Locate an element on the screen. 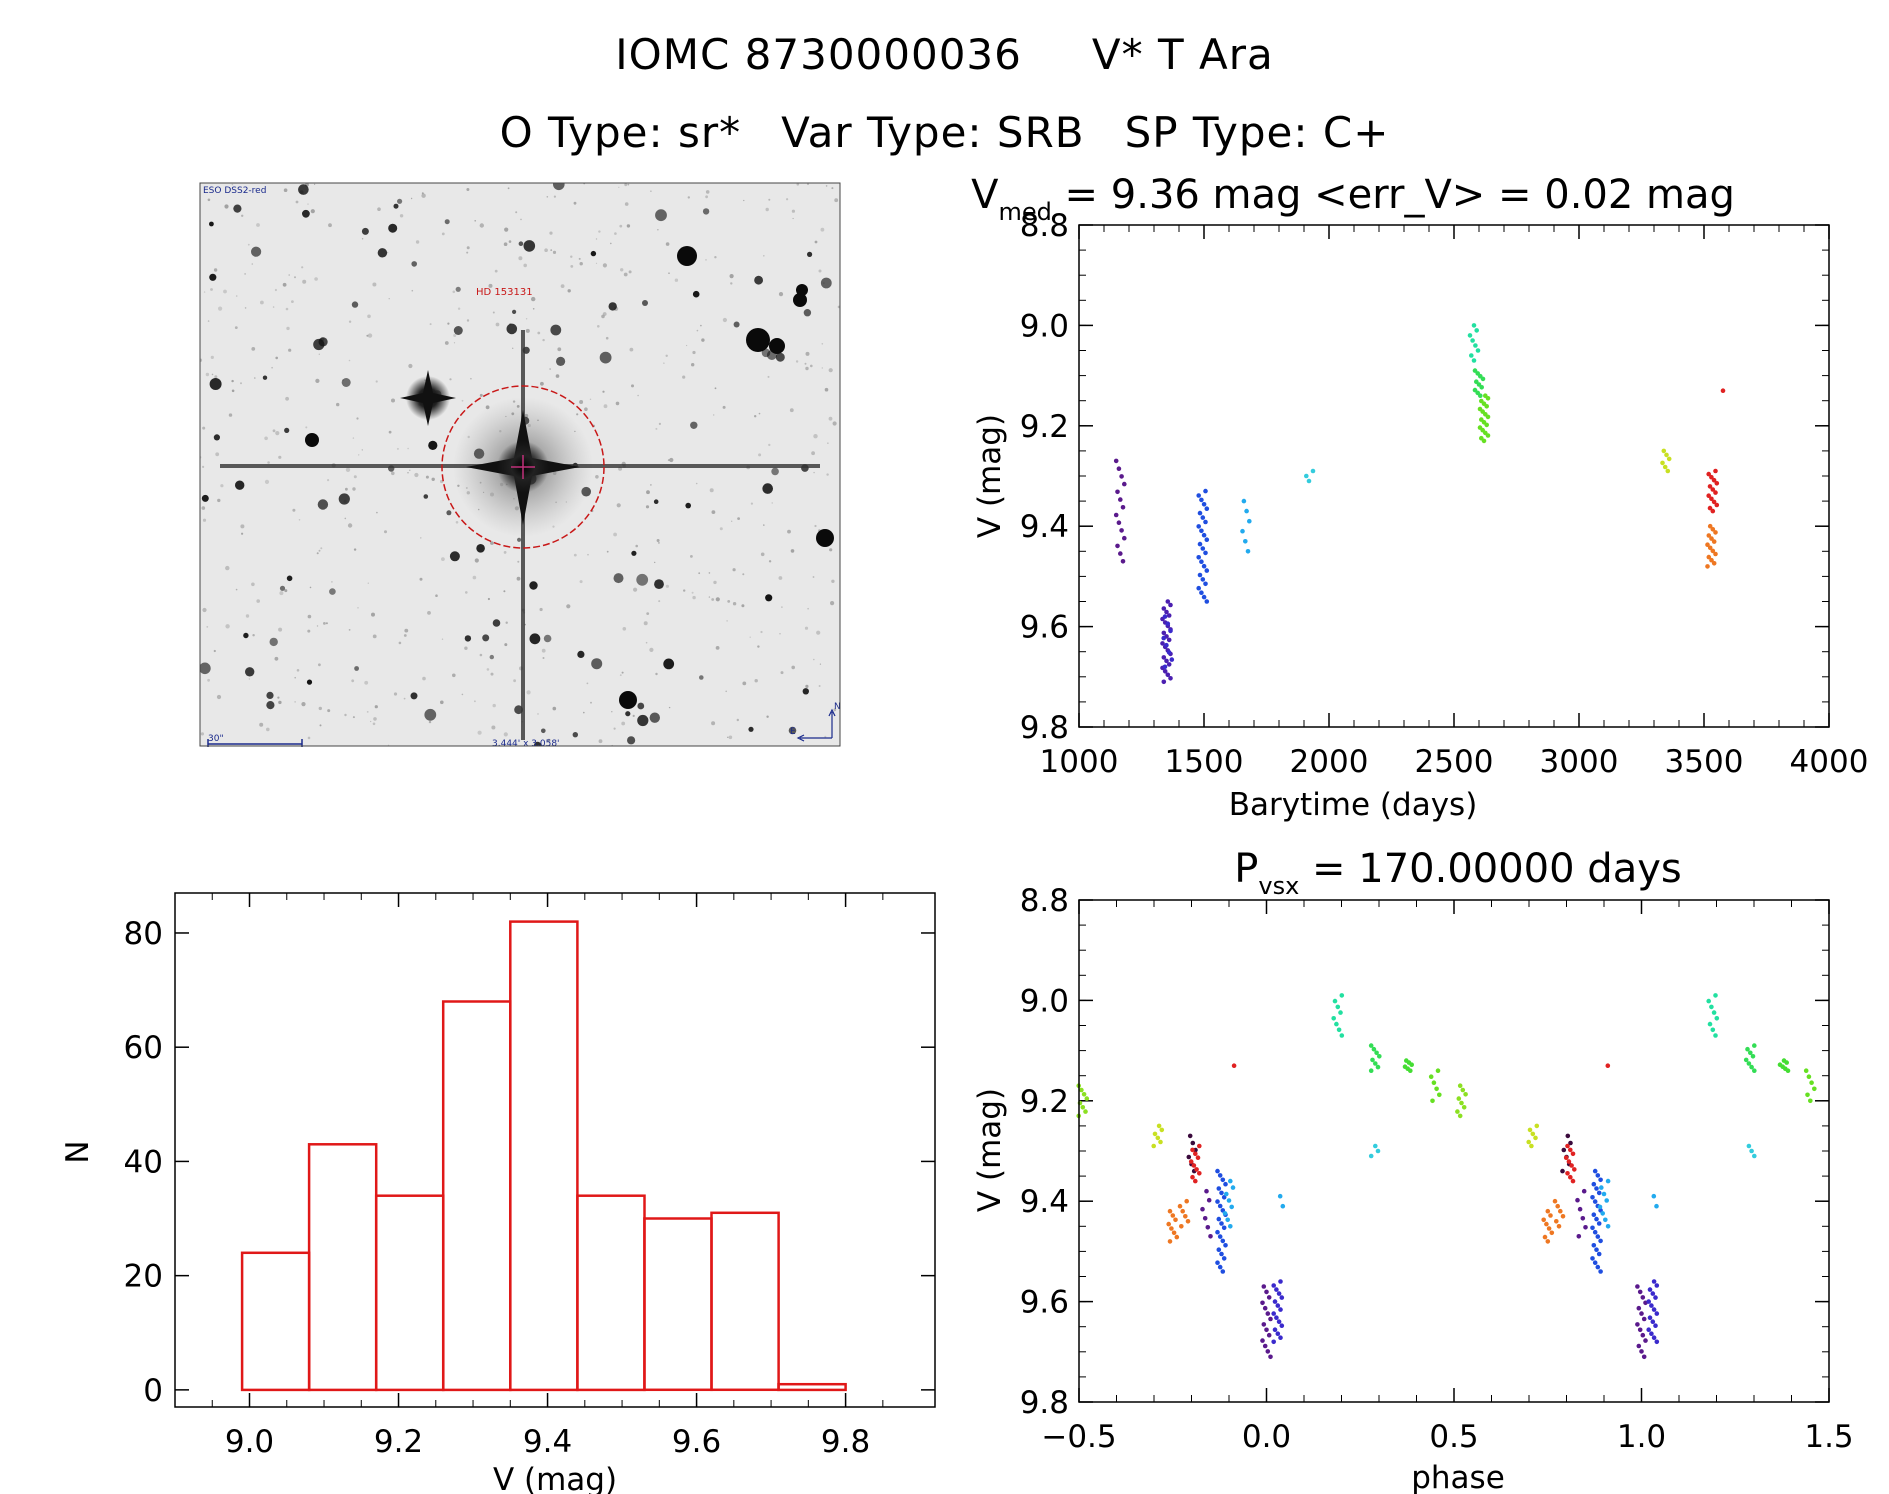 Image resolution: width=1889 pixels, height=1494 pixels. histogram-bar is located at coordinates (275, 1321).